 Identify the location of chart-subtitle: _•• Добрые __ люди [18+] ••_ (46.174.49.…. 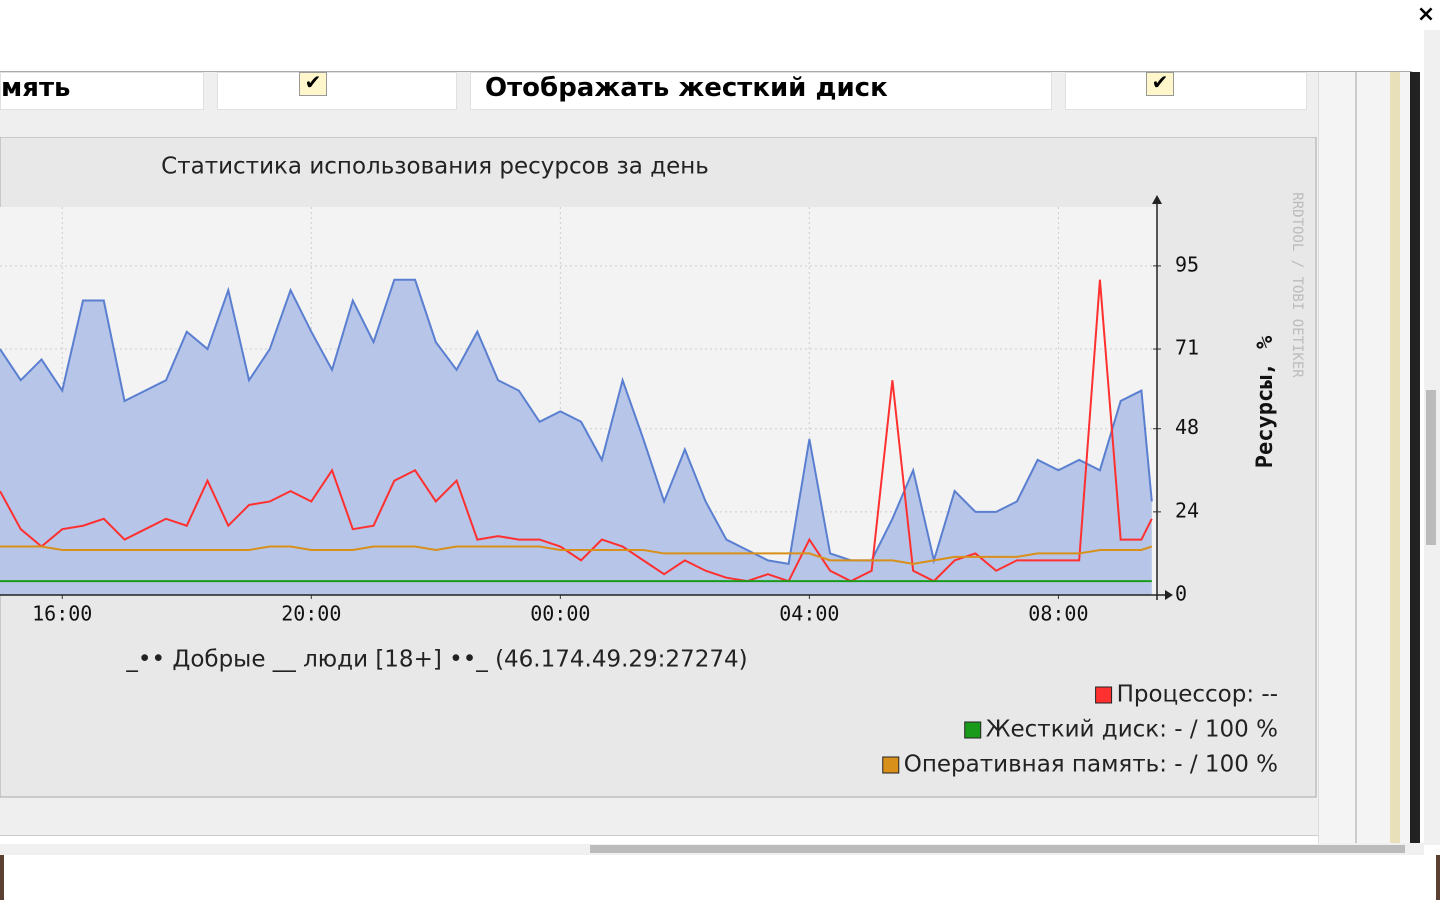
(436, 660).